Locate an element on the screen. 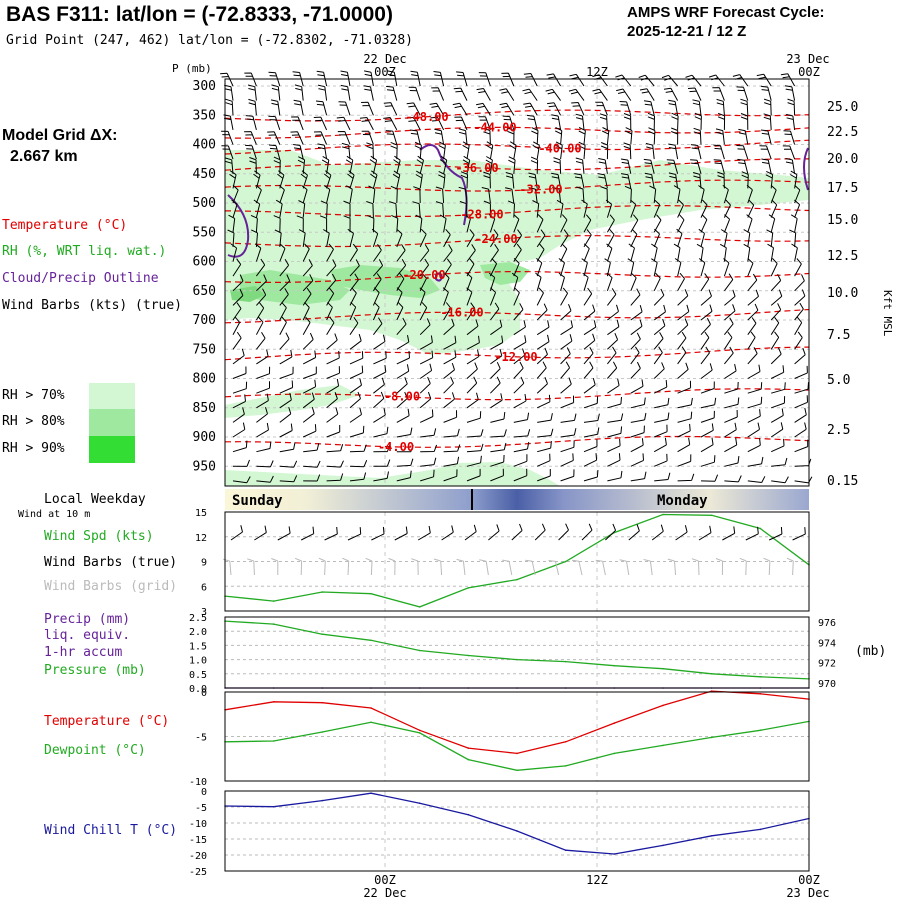 Image resolution: width=900 pixels, height=900 pixels. panel2-tick-4: 0.5 is located at coordinates (198, 675).